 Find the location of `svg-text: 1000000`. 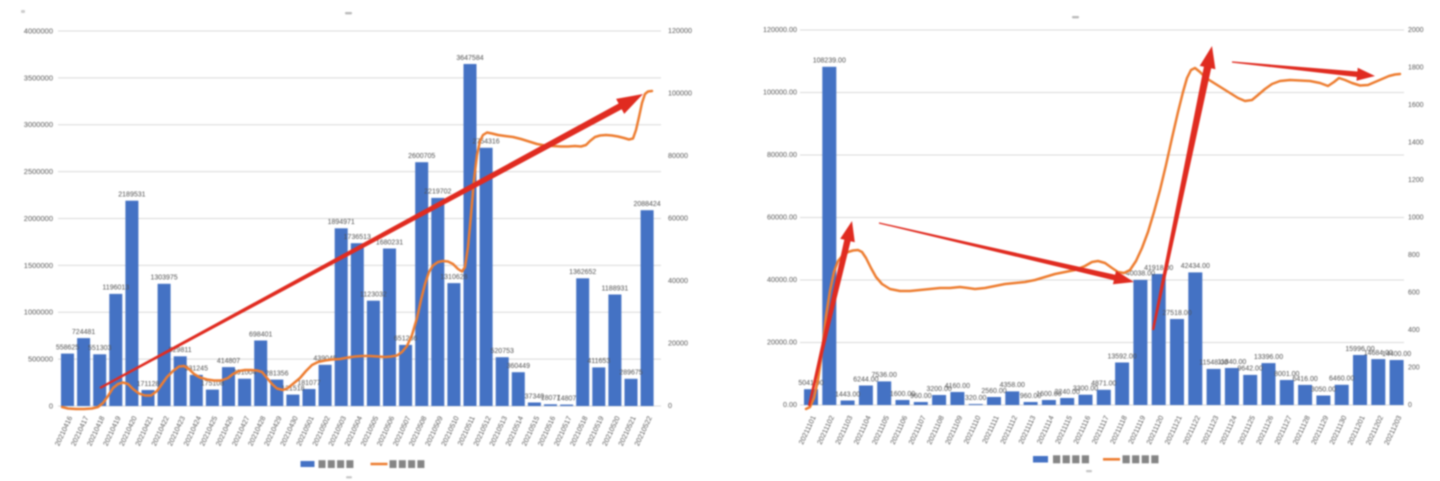

svg-text: 1000000 is located at coordinates (38, 312).